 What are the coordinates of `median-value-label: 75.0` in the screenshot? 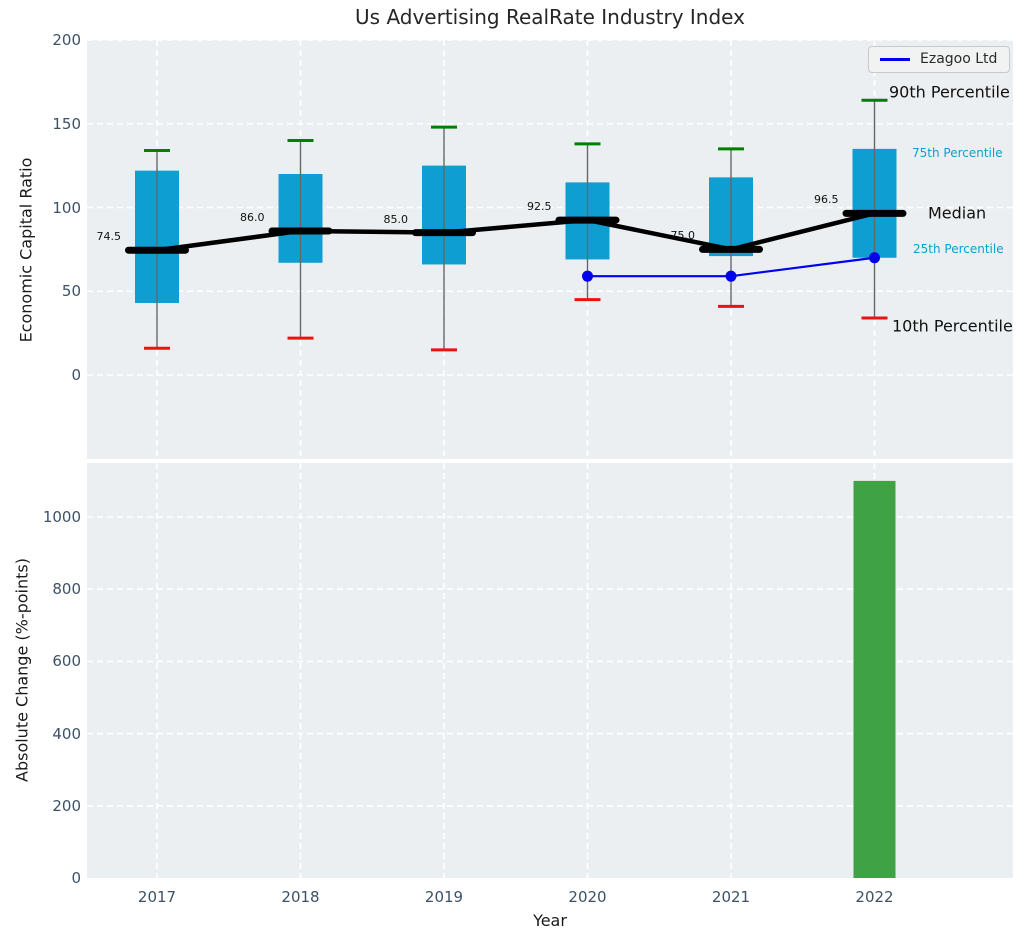 It's located at (683, 236).